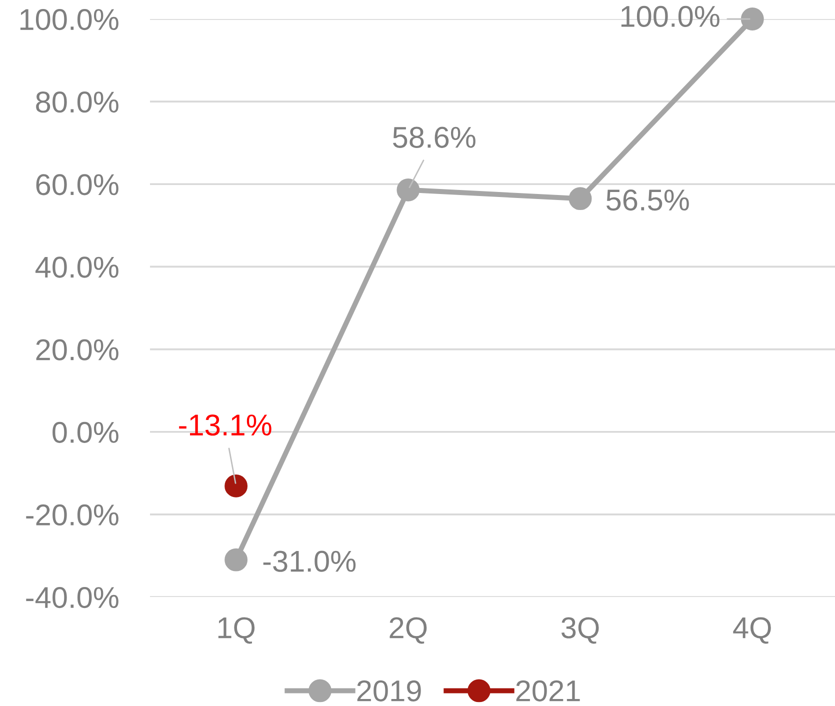 This screenshot has width=835, height=706. Describe the element at coordinates (69, 19) in the screenshot. I see `y-tick-label: 100.0%` at that location.